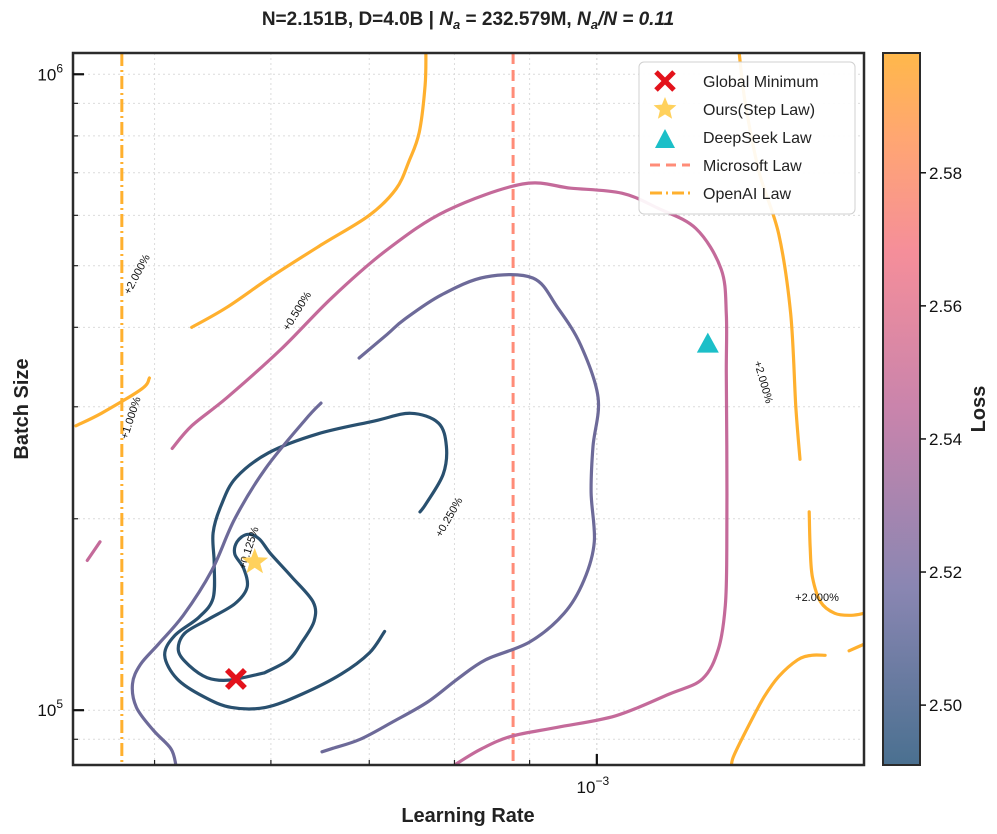 The width and height of the screenshot is (997, 834). I want to click on colorbar-ticks: 2.50 2.52 2.54 2.56 2.58, so click(941, 439).